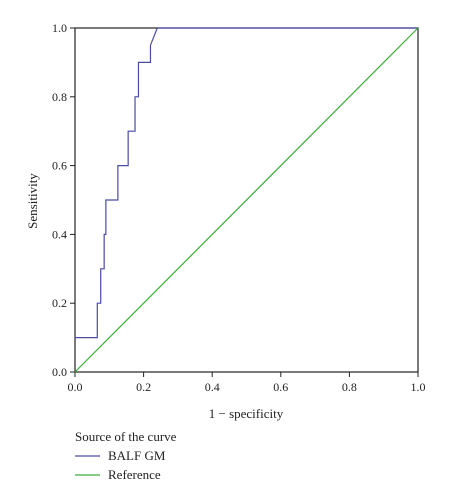  Describe the element at coordinates (75, 387) in the screenshot. I see `x-tick-label: 0.0` at that location.